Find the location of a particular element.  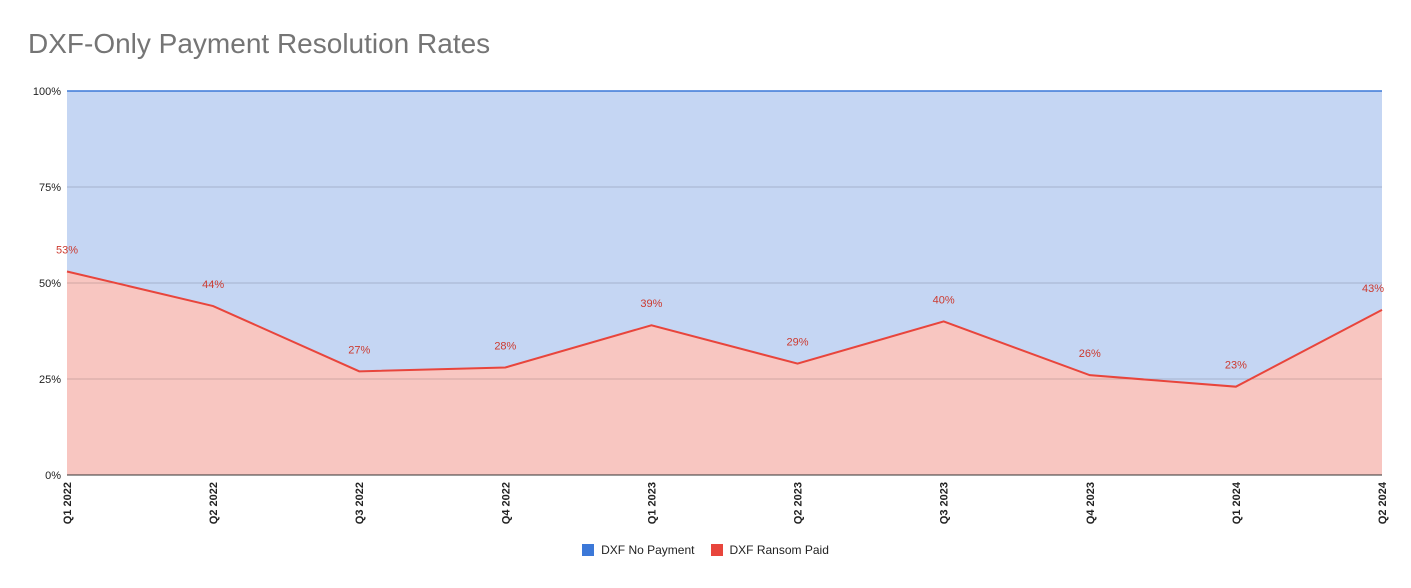

x-tick-label: Q2 2023 is located at coordinates (799, 503).